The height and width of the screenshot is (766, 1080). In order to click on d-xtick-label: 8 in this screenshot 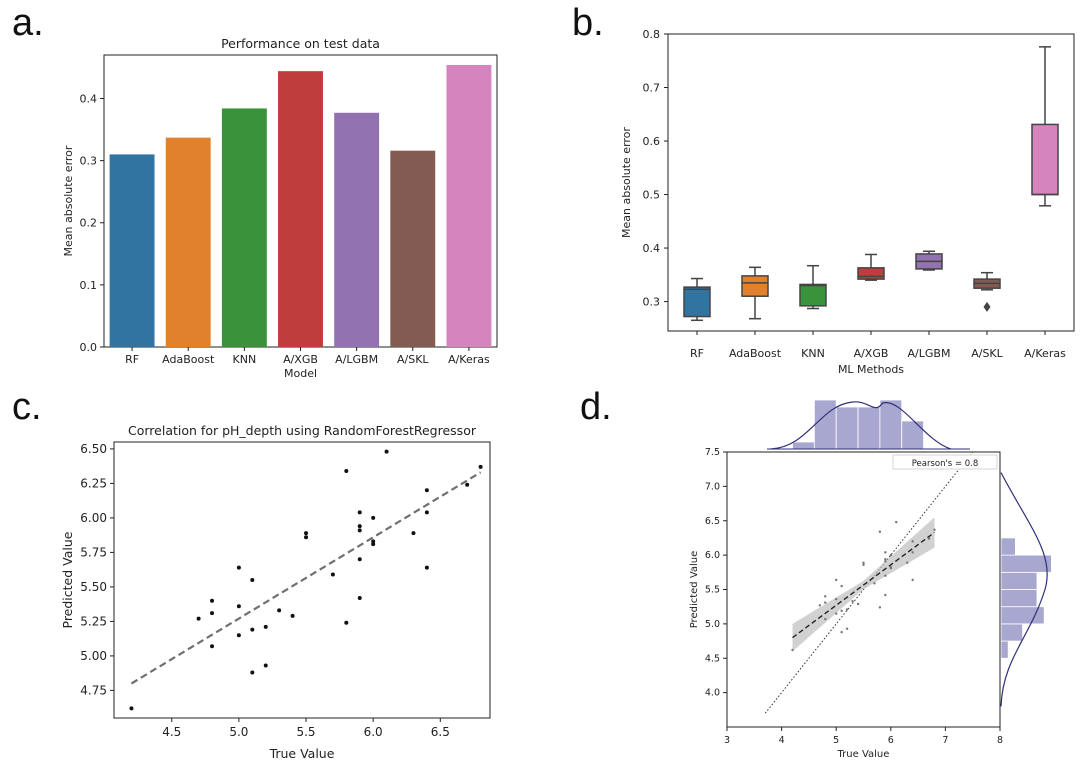, I will do `click(1000, 740)`.